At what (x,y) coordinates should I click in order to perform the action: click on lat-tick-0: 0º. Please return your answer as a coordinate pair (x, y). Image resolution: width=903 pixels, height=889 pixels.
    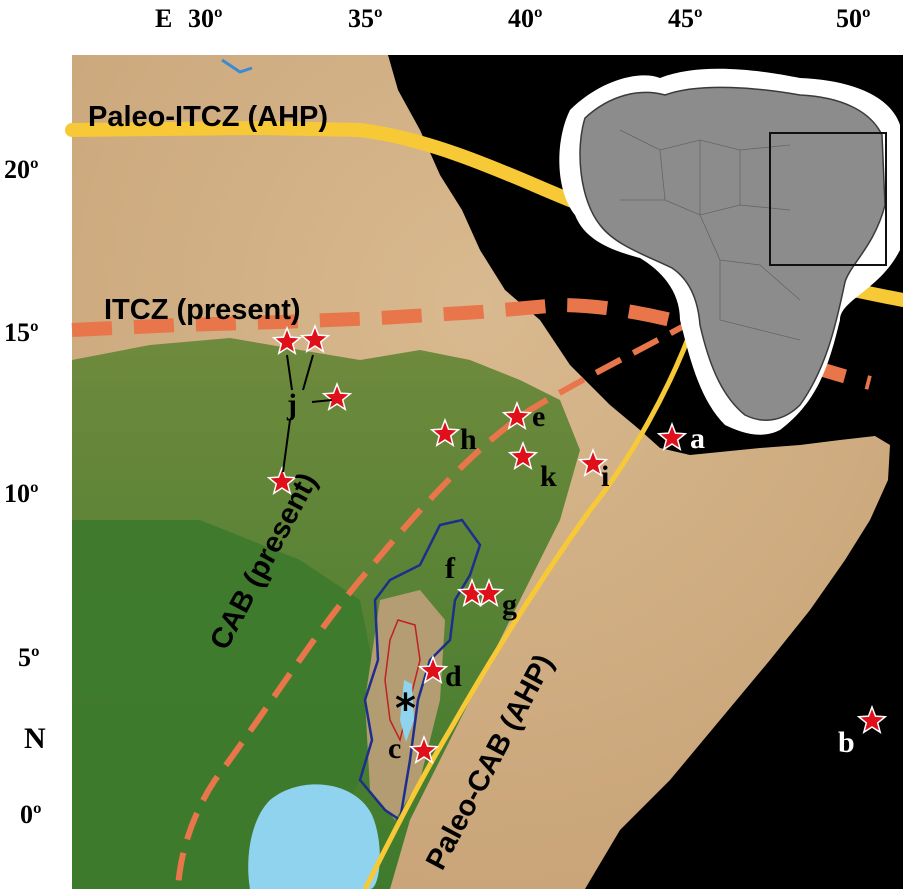
    Looking at the image, I should click on (31, 814).